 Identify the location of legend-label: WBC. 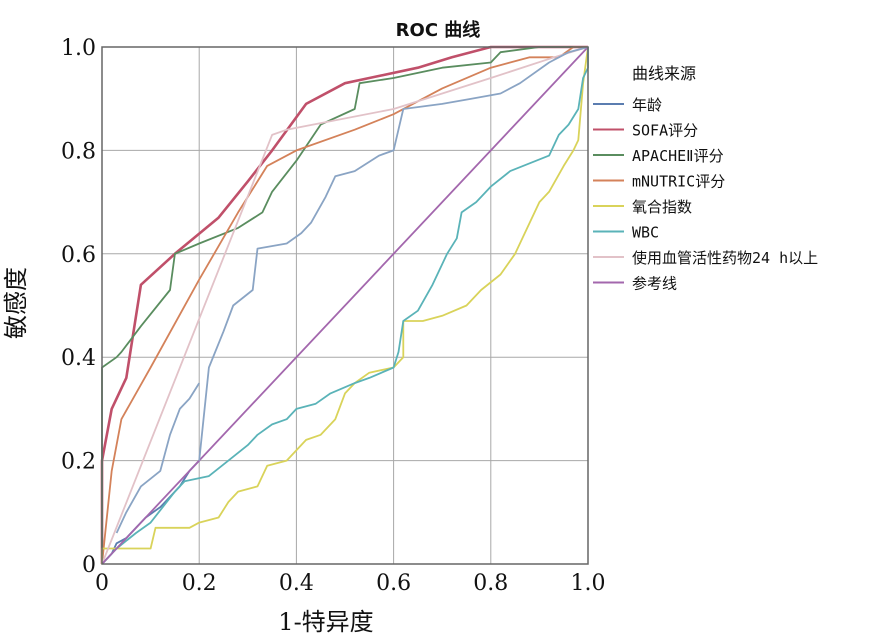
(645, 233).